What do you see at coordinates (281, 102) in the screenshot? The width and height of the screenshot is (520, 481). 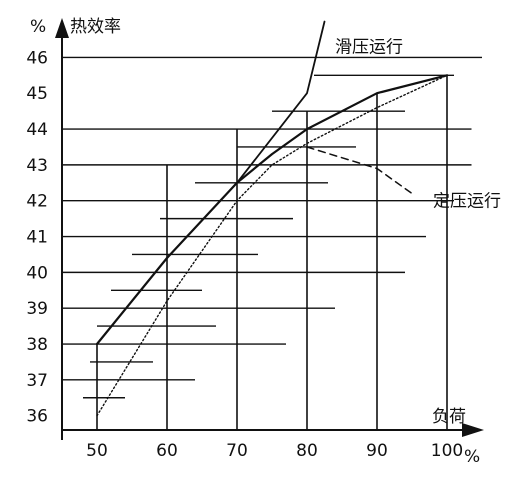 I see `series-line-1-solid-extension` at bounding box center [281, 102].